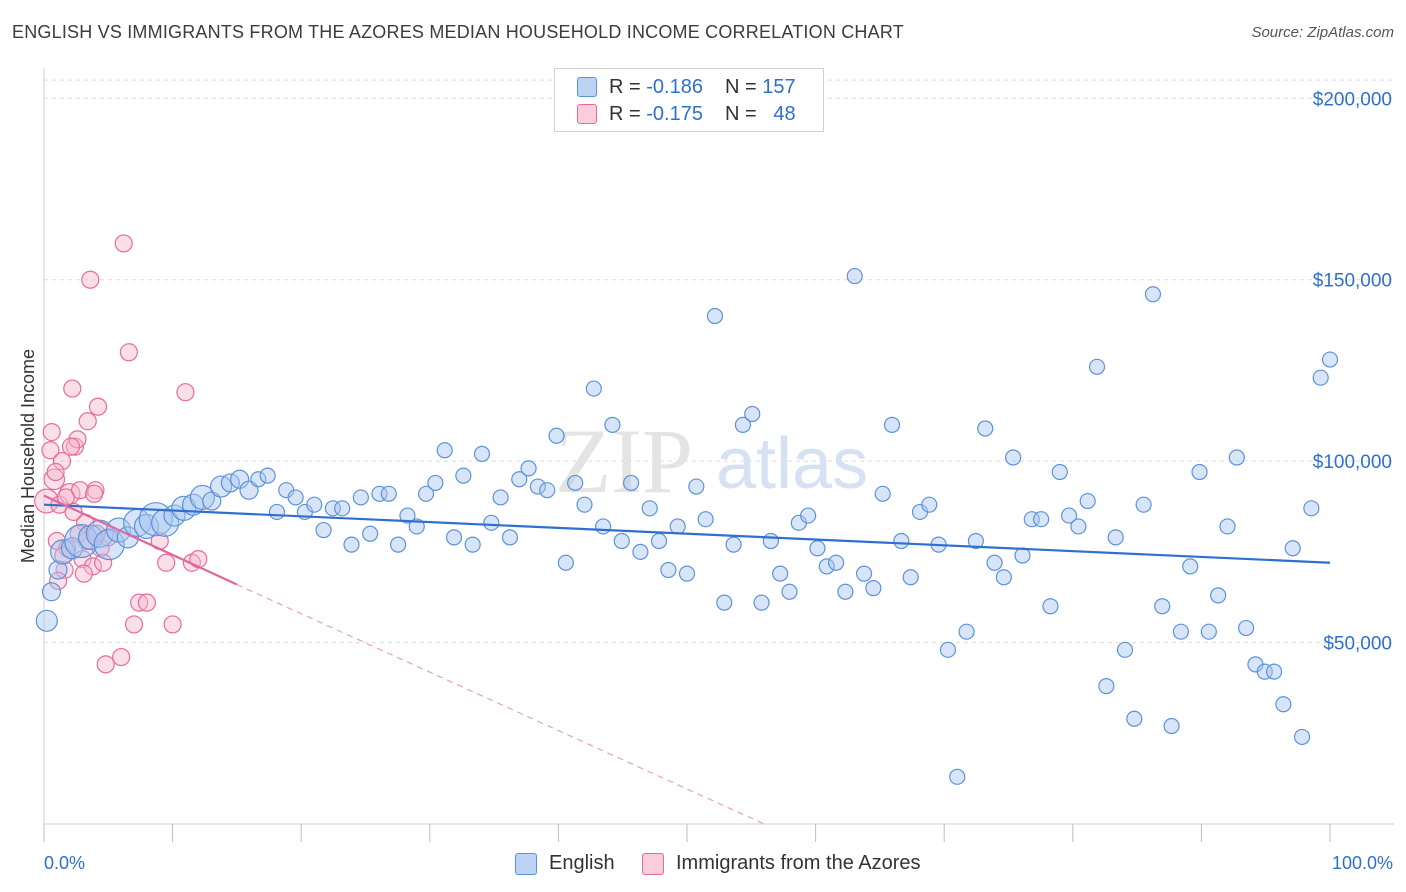  I want to click on correlation-legend: R = -0.186 N = 157 R = -0.175 N = 48, so click(689, 100).